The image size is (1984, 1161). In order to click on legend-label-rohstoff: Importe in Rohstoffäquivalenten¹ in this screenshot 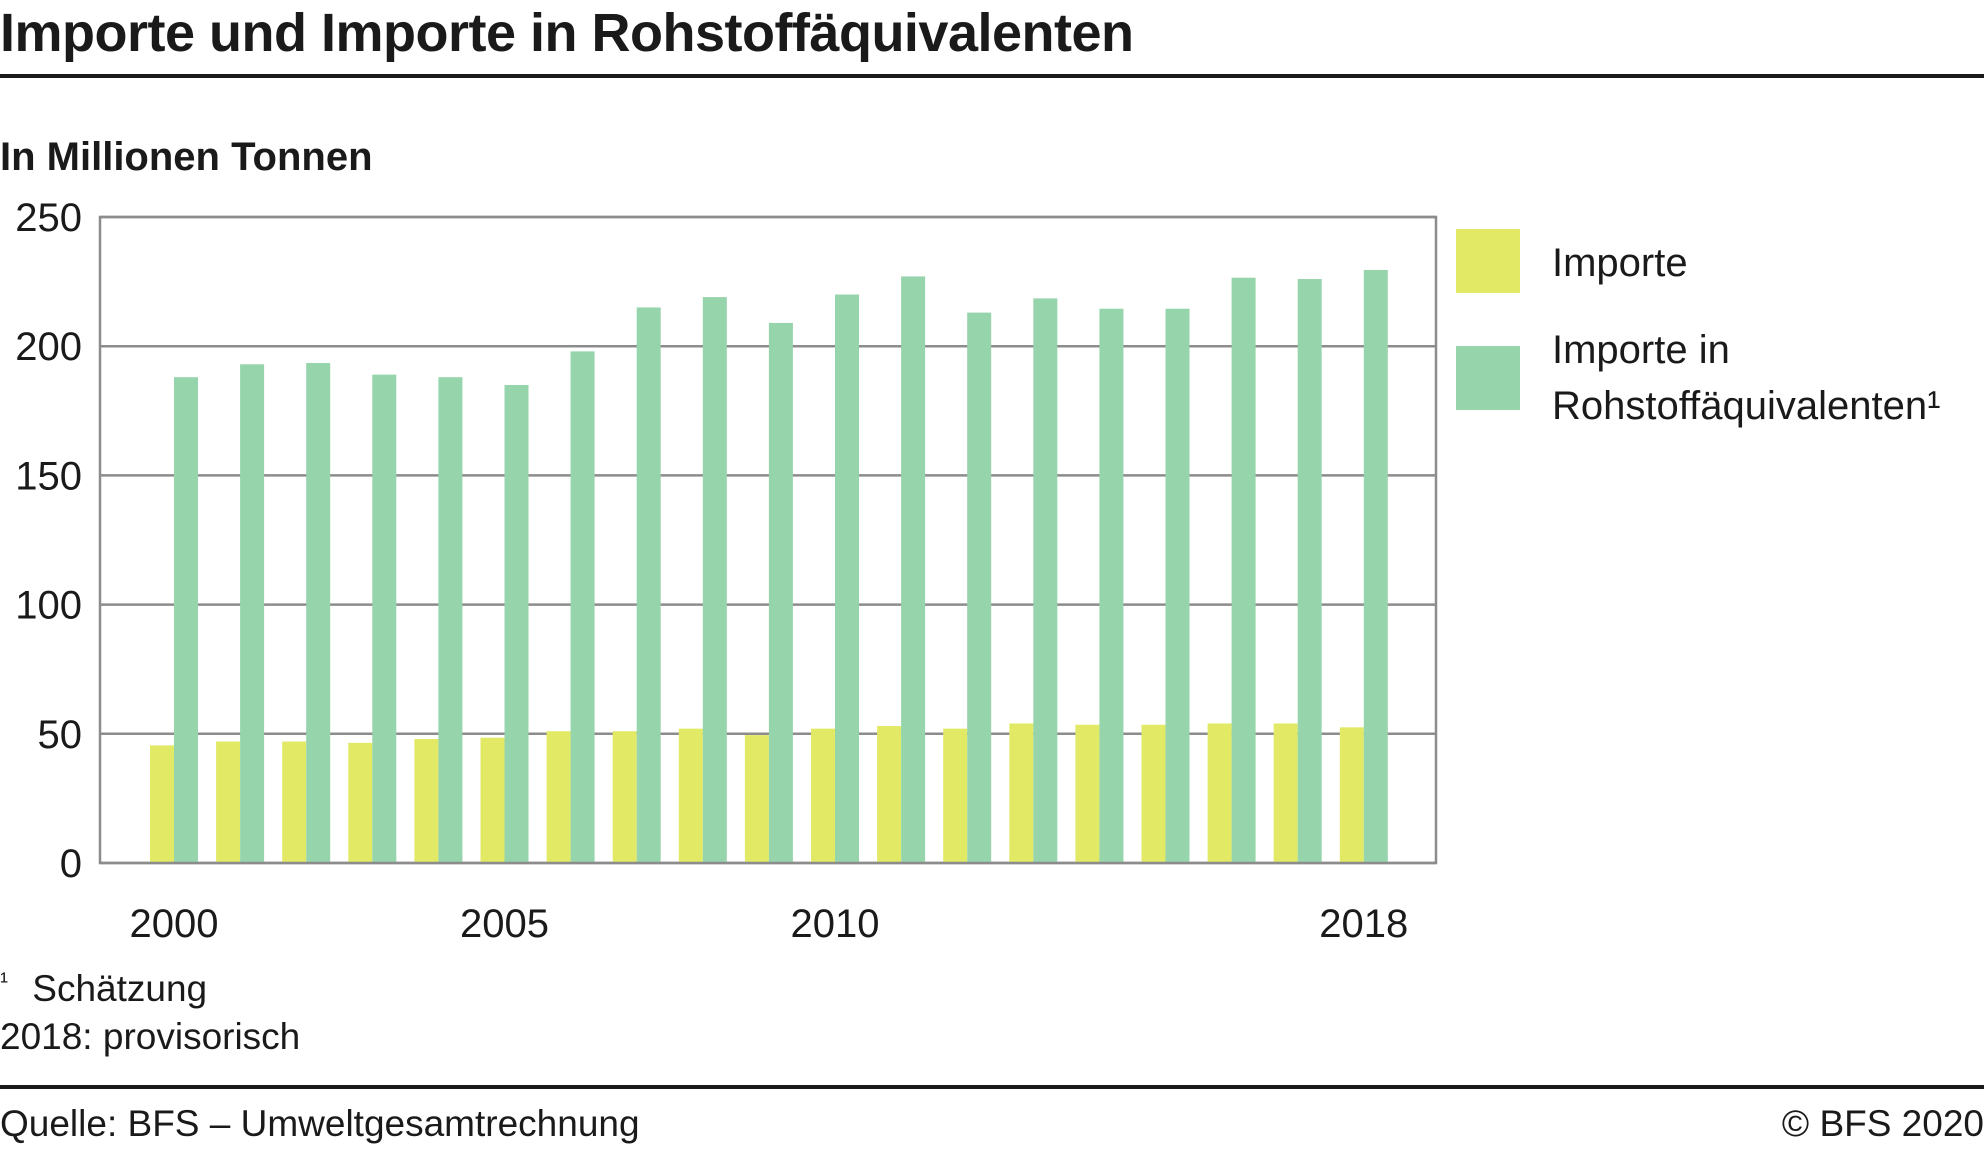, I will do `click(1746, 378)`.